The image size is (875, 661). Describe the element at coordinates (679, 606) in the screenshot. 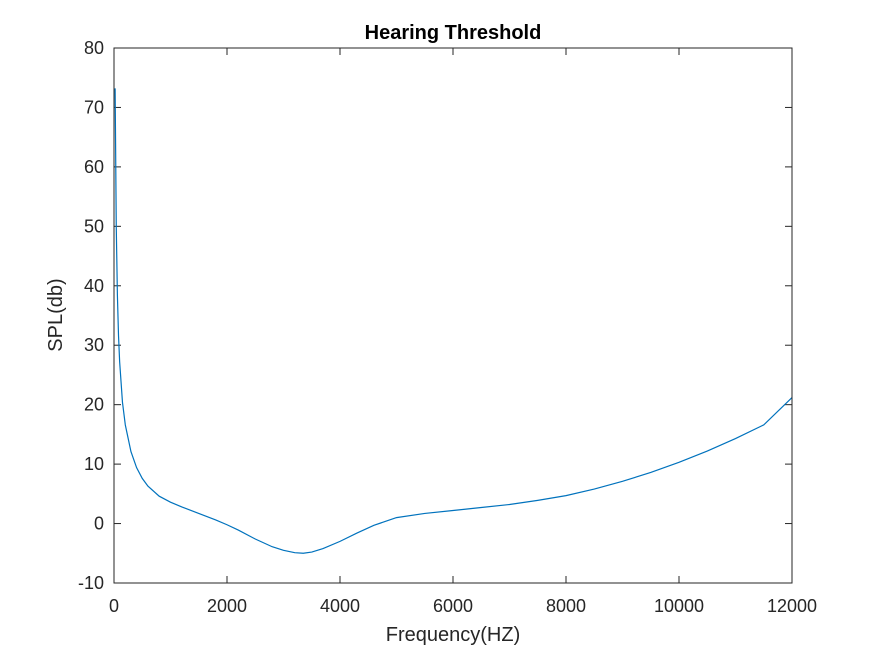

I see `x-tick-label: 10000` at that location.